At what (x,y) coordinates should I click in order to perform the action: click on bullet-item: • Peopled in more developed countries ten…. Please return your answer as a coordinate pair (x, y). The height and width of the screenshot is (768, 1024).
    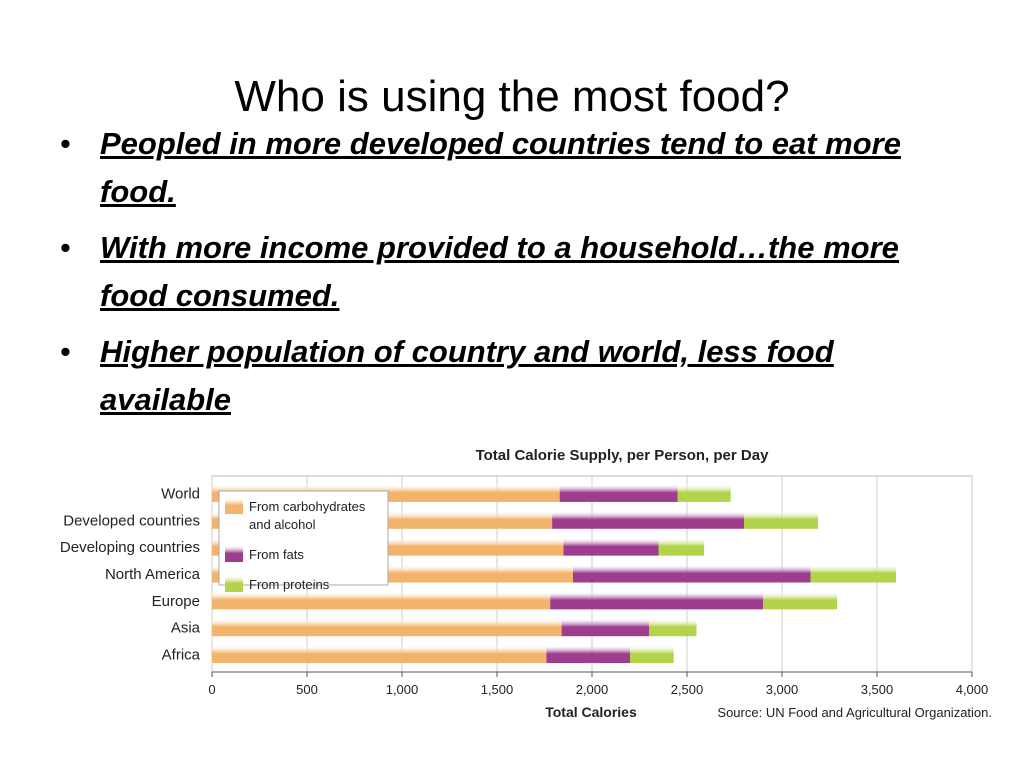
    Looking at the image, I should click on (510, 168).